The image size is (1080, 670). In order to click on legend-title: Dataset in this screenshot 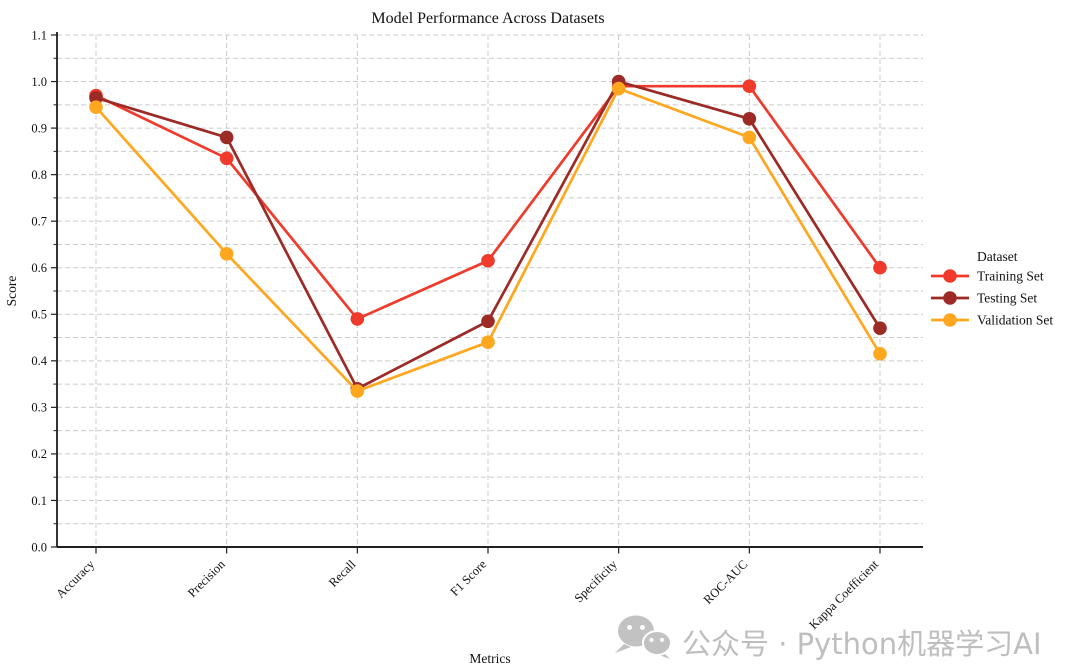, I will do `click(997, 256)`.